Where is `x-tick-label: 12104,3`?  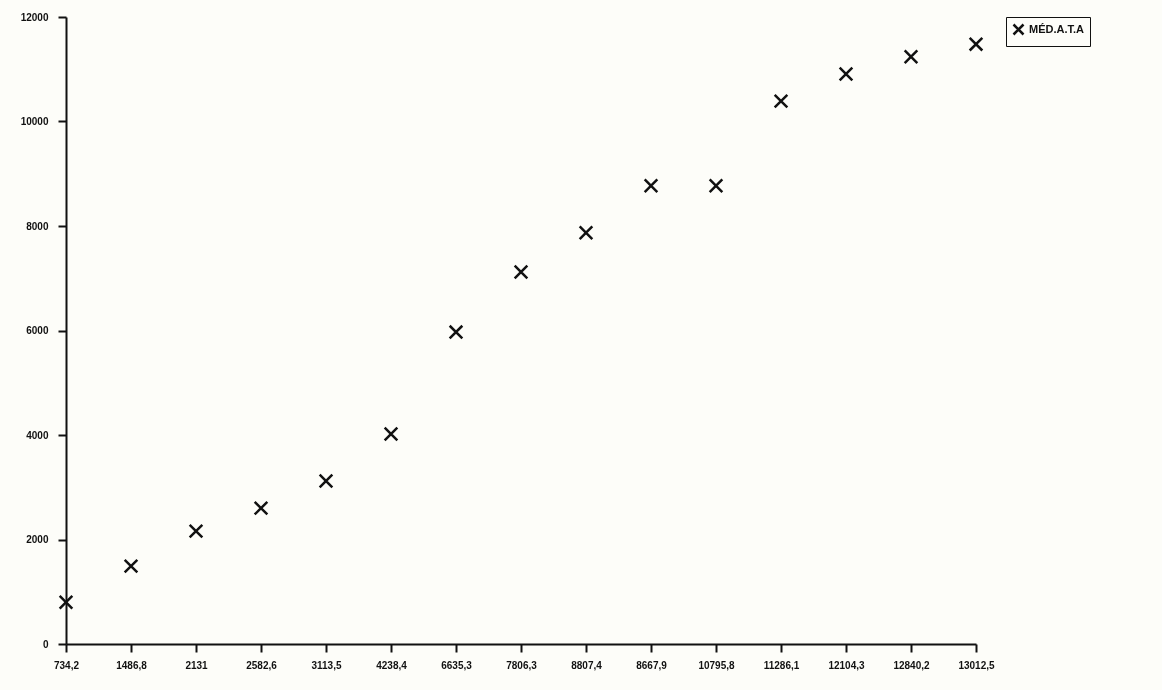
x-tick-label: 12104,3 is located at coordinates (847, 665).